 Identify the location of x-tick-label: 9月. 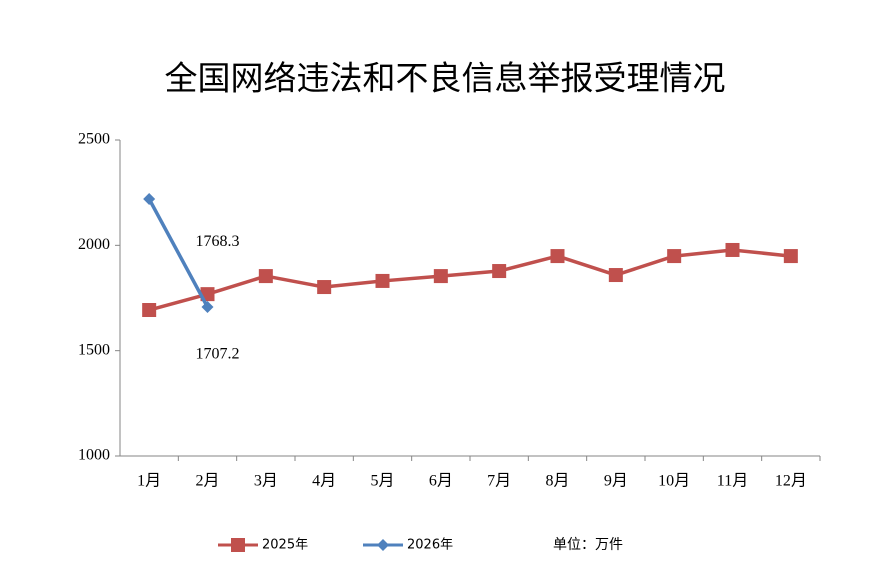
(616, 481).